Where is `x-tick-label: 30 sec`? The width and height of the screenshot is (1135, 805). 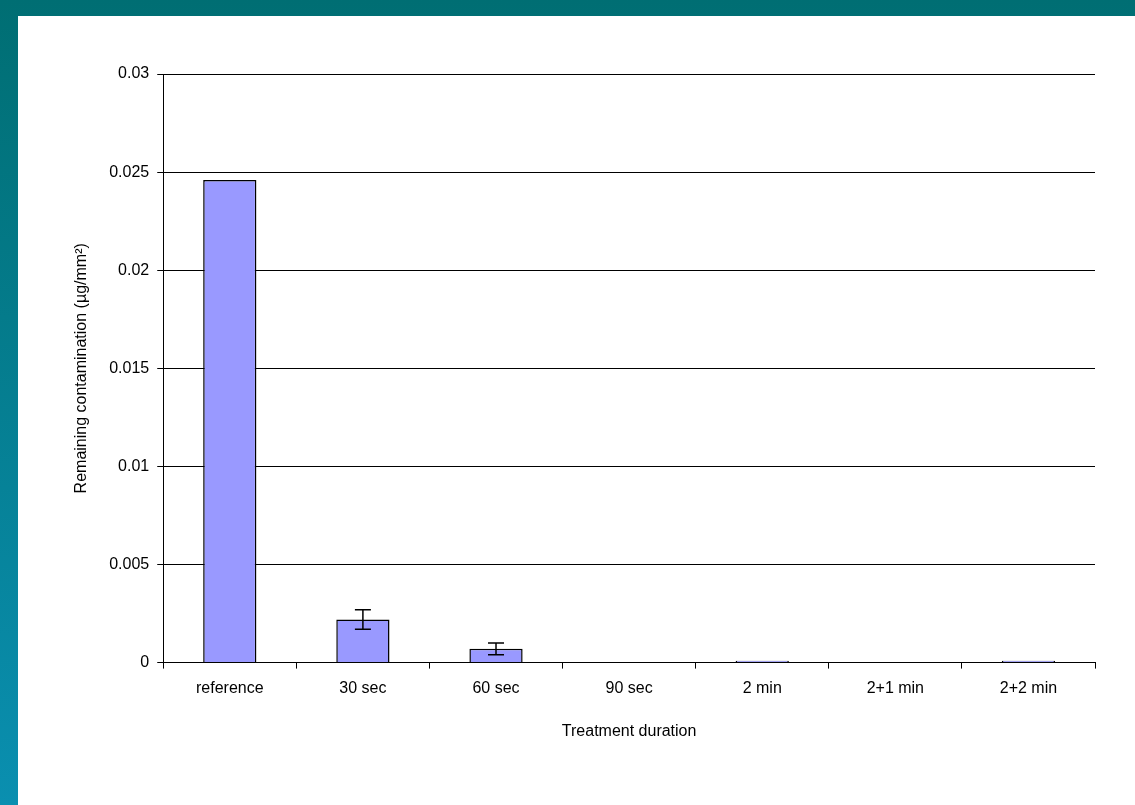
x-tick-label: 30 sec is located at coordinates (363, 687).